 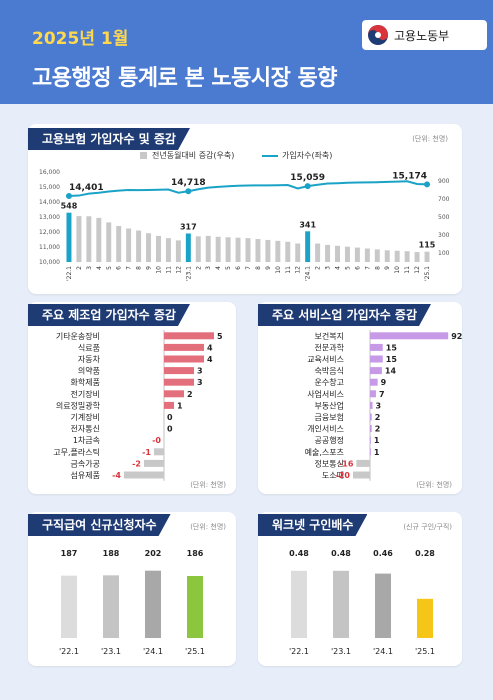 What do you see at coordinates (185, 78) in the screenshot?
I see `page-title: 고용행정 통계로 본 노동시장 동향` at bounding box center [185, 78].